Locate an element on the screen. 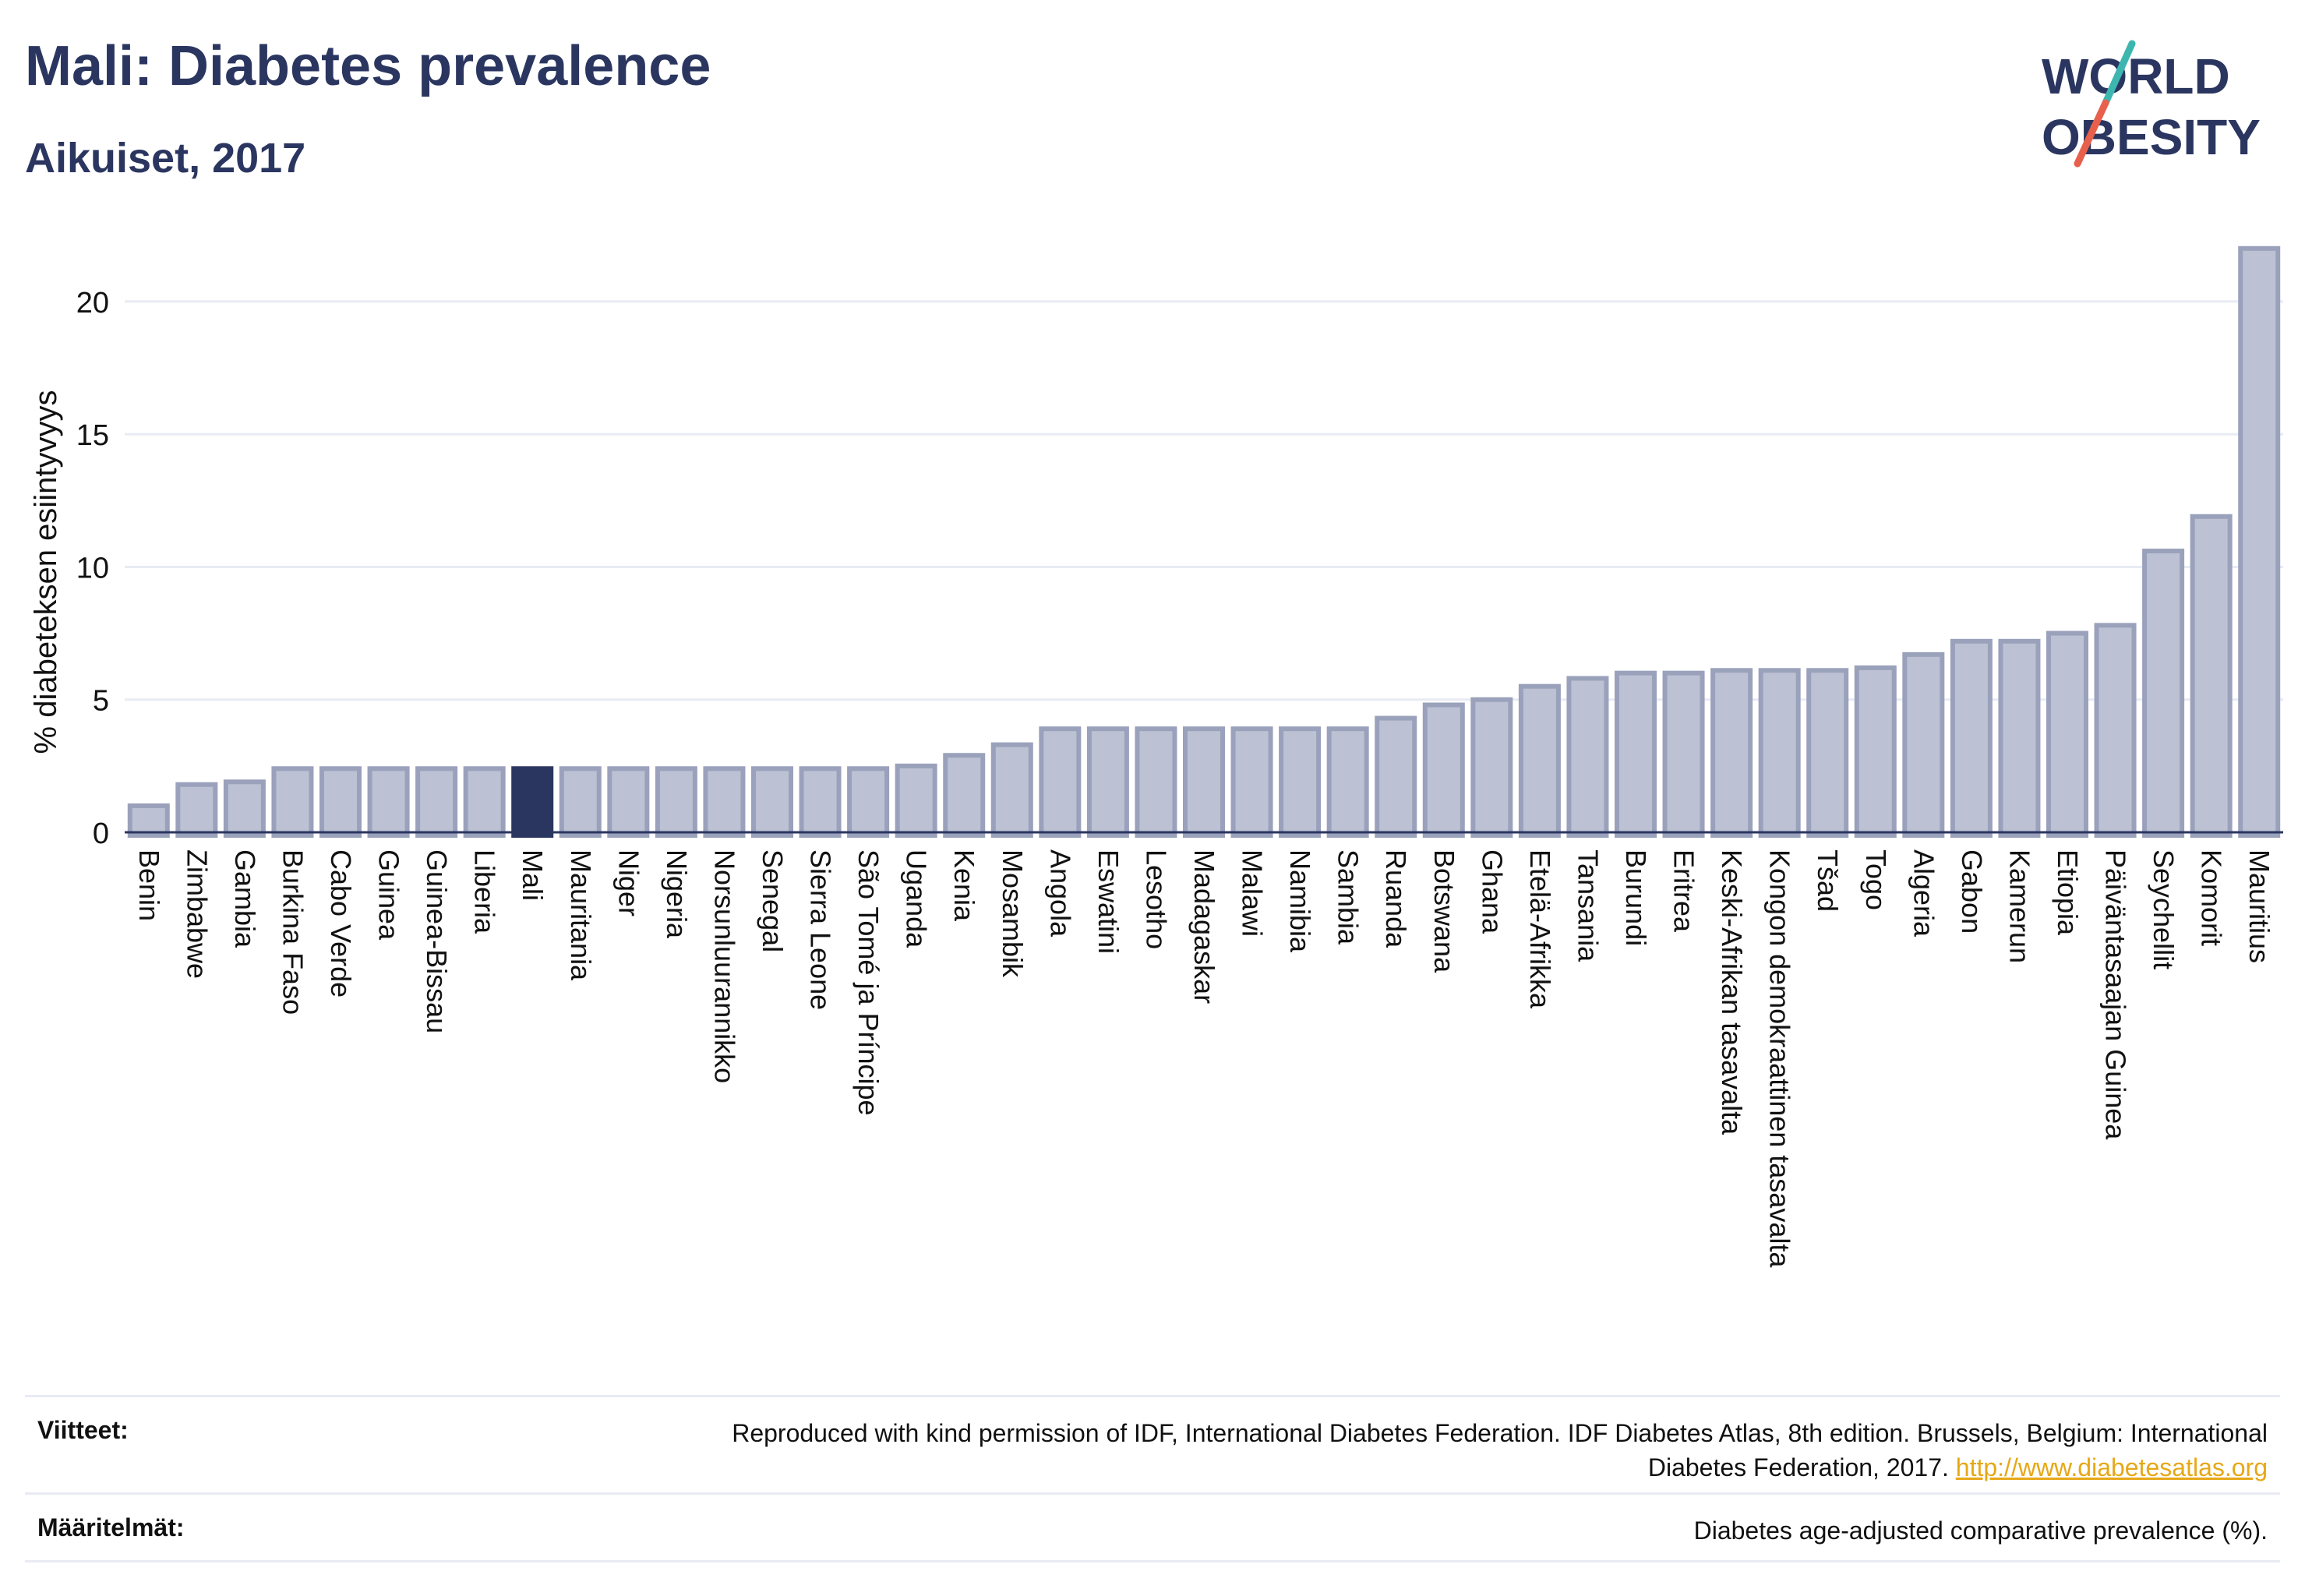 Image resolution: width=2305 pixels, height=1596 pixels. y-axis-label: % diabeteksen esiintyvyys is located at coordinates (46, 572).